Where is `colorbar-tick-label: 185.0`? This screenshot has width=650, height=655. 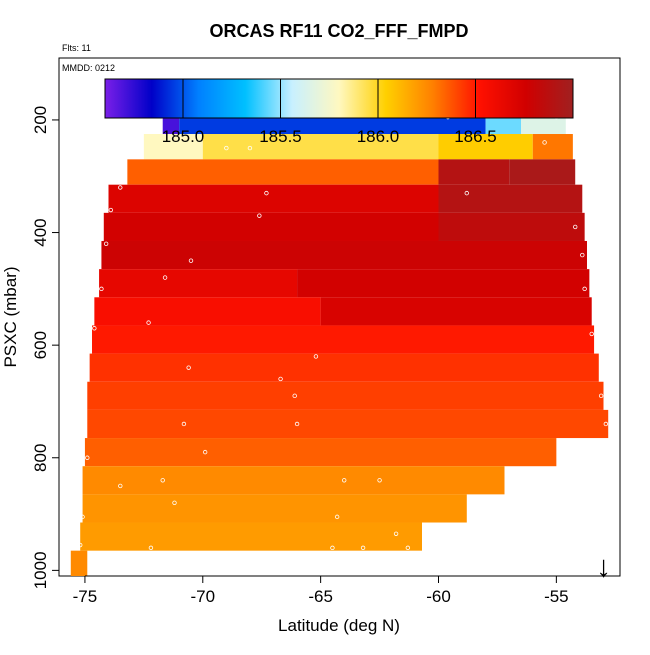 colorbar-tick-label: 185.0 is located at coordinates (183, 136).